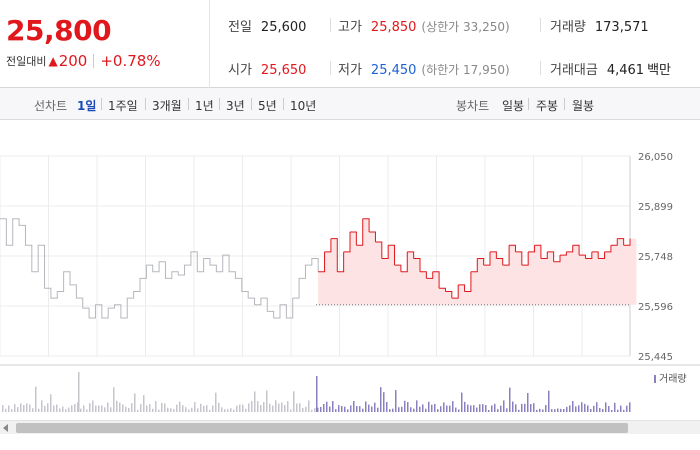 This screenshot has width=700, height=450. Describe the element at coordinates (240, 27) in the screenshot. I see `prev-close-label: 전일` at that location.